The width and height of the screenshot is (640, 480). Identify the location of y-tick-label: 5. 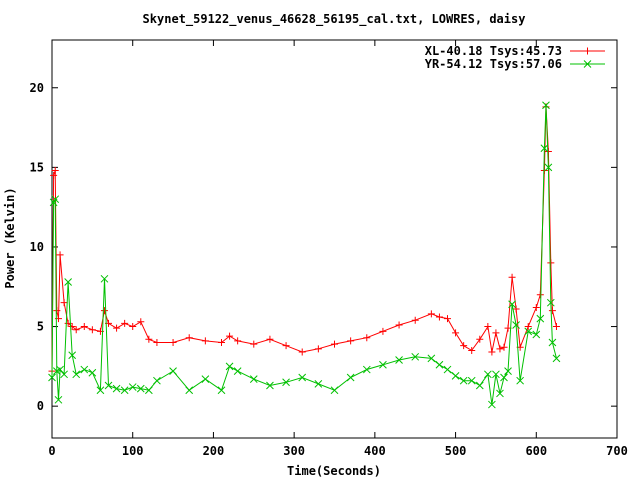
(40, 327).